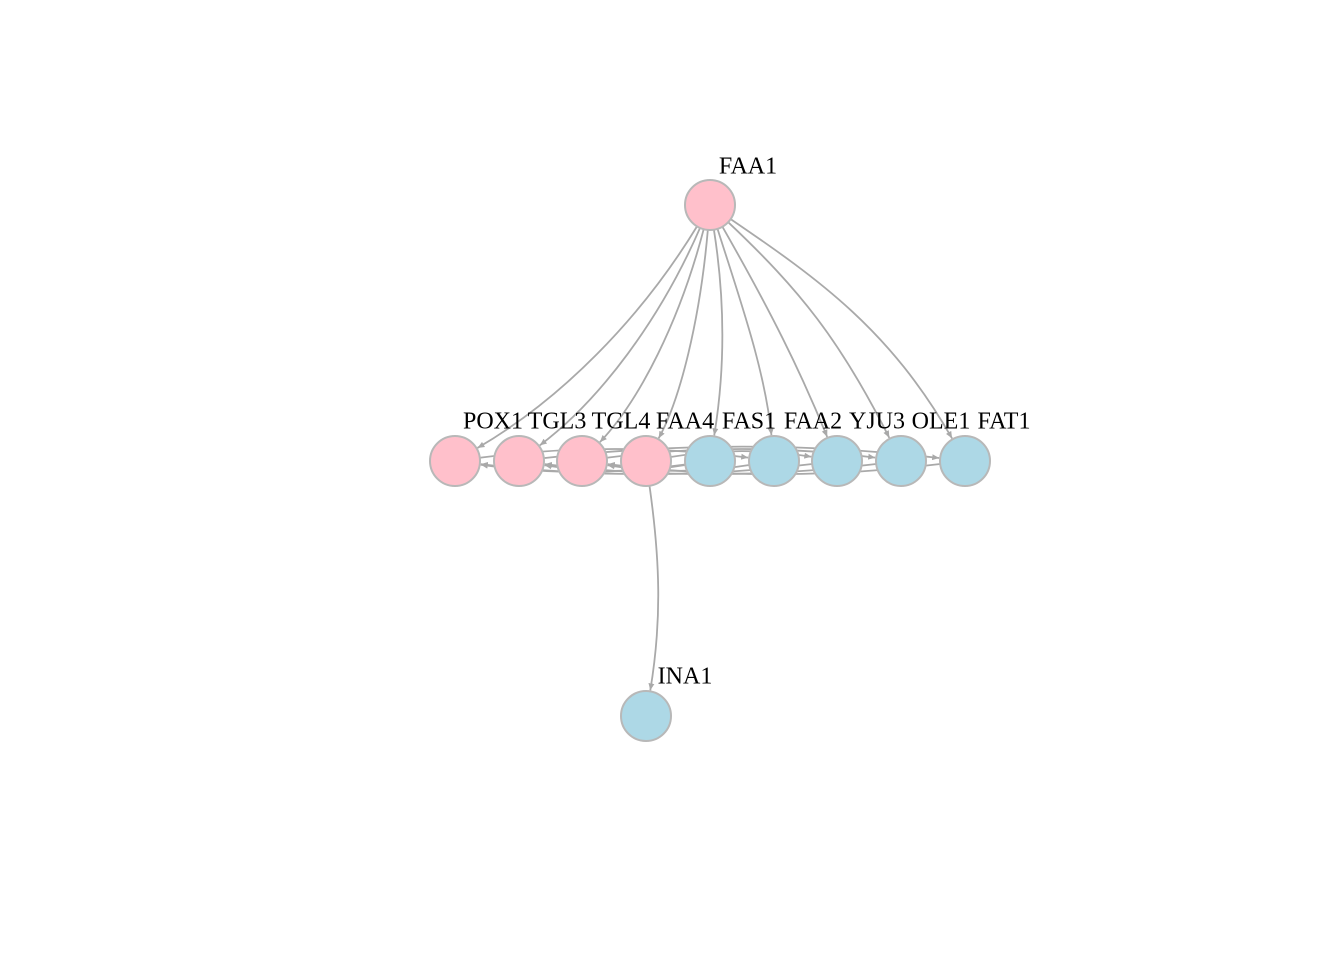 The width and height of the screenshot is (1344, 960). I want to click on node-yju3, so click(837, 461).